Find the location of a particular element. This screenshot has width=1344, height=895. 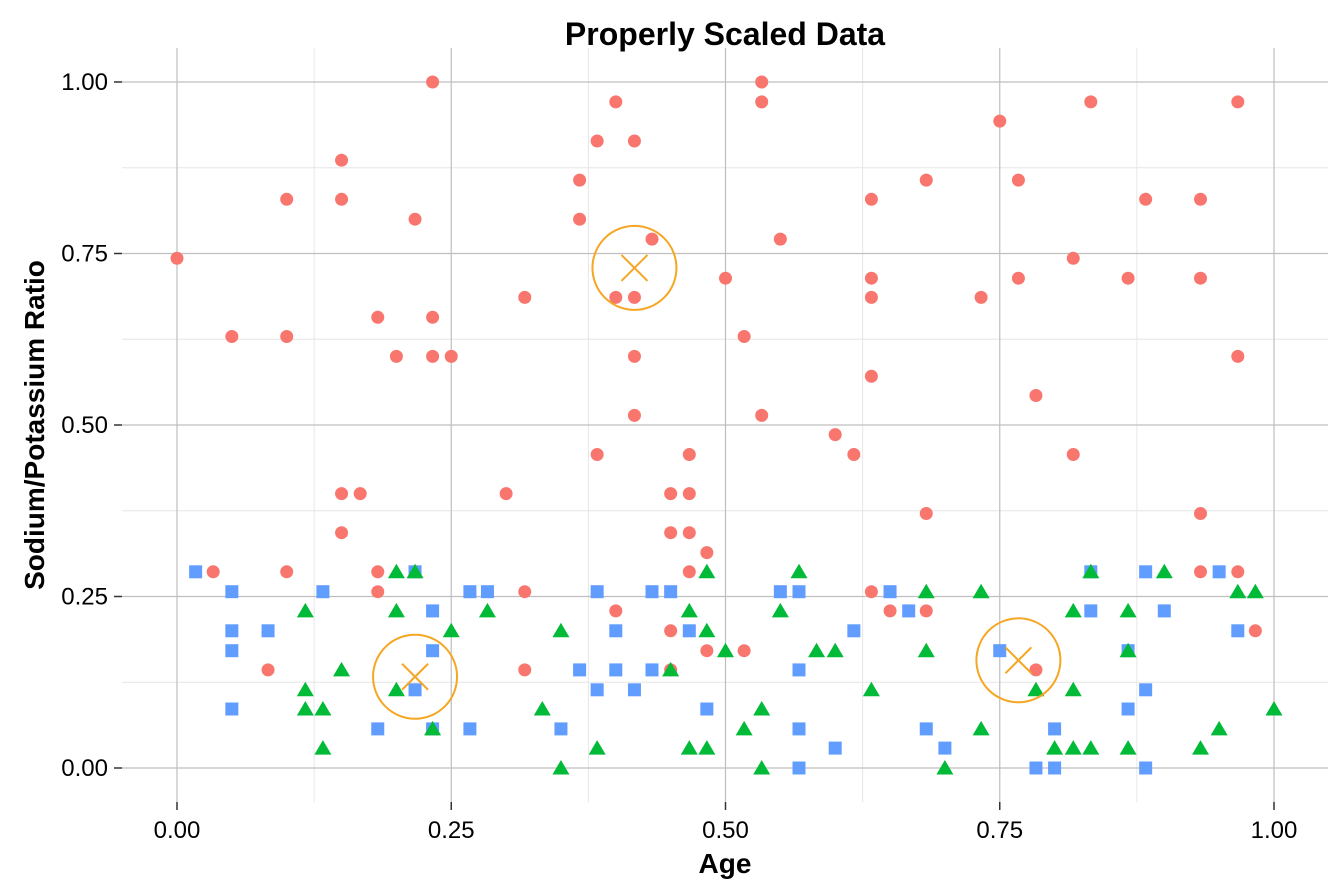

x-tick-label: 1.00 is located at coordinates (1274, 830).